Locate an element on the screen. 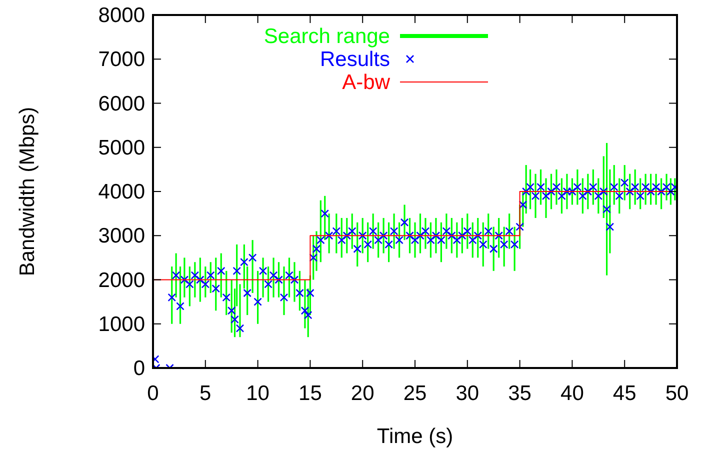  legend-label: Results is located at coordinates (355, 59).